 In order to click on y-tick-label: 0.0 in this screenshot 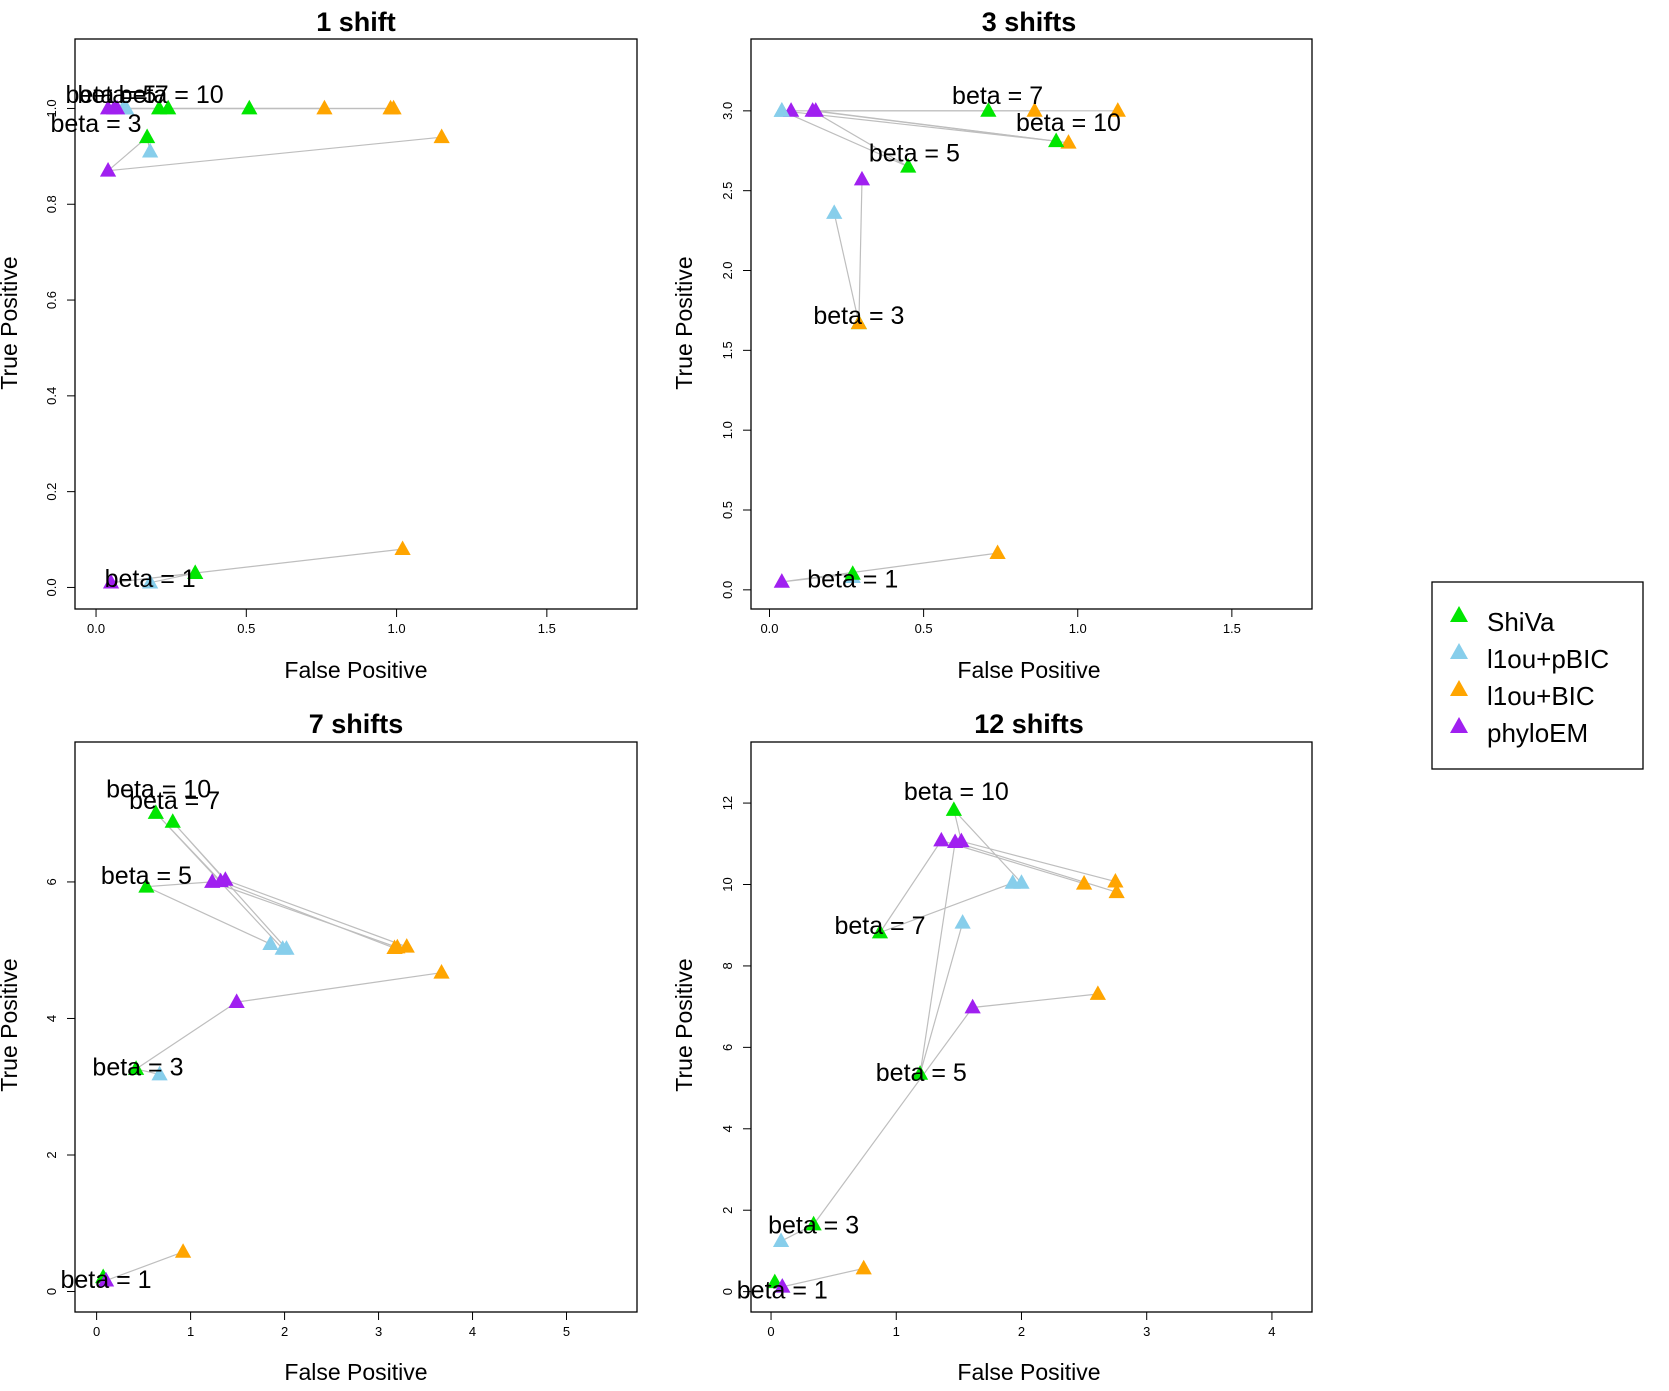, I will do `click(727, 590)`.